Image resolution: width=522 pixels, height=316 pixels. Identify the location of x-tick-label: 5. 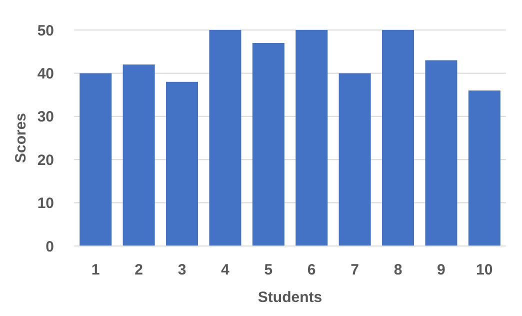
(268, 270).